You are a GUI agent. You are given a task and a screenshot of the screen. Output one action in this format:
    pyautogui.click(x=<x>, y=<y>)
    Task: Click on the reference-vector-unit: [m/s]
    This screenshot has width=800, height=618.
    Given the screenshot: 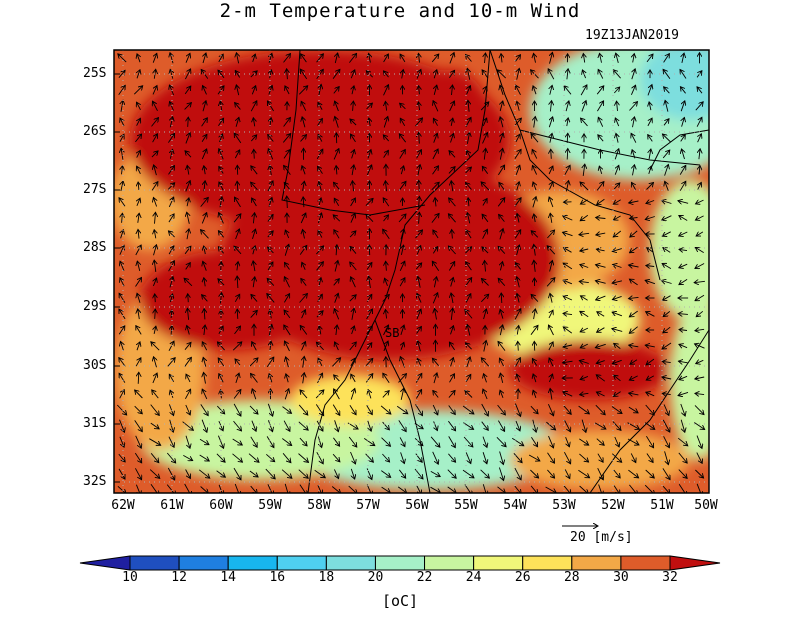 What is the action you would take?
    pyautogui.click(x=613, y=537)
    